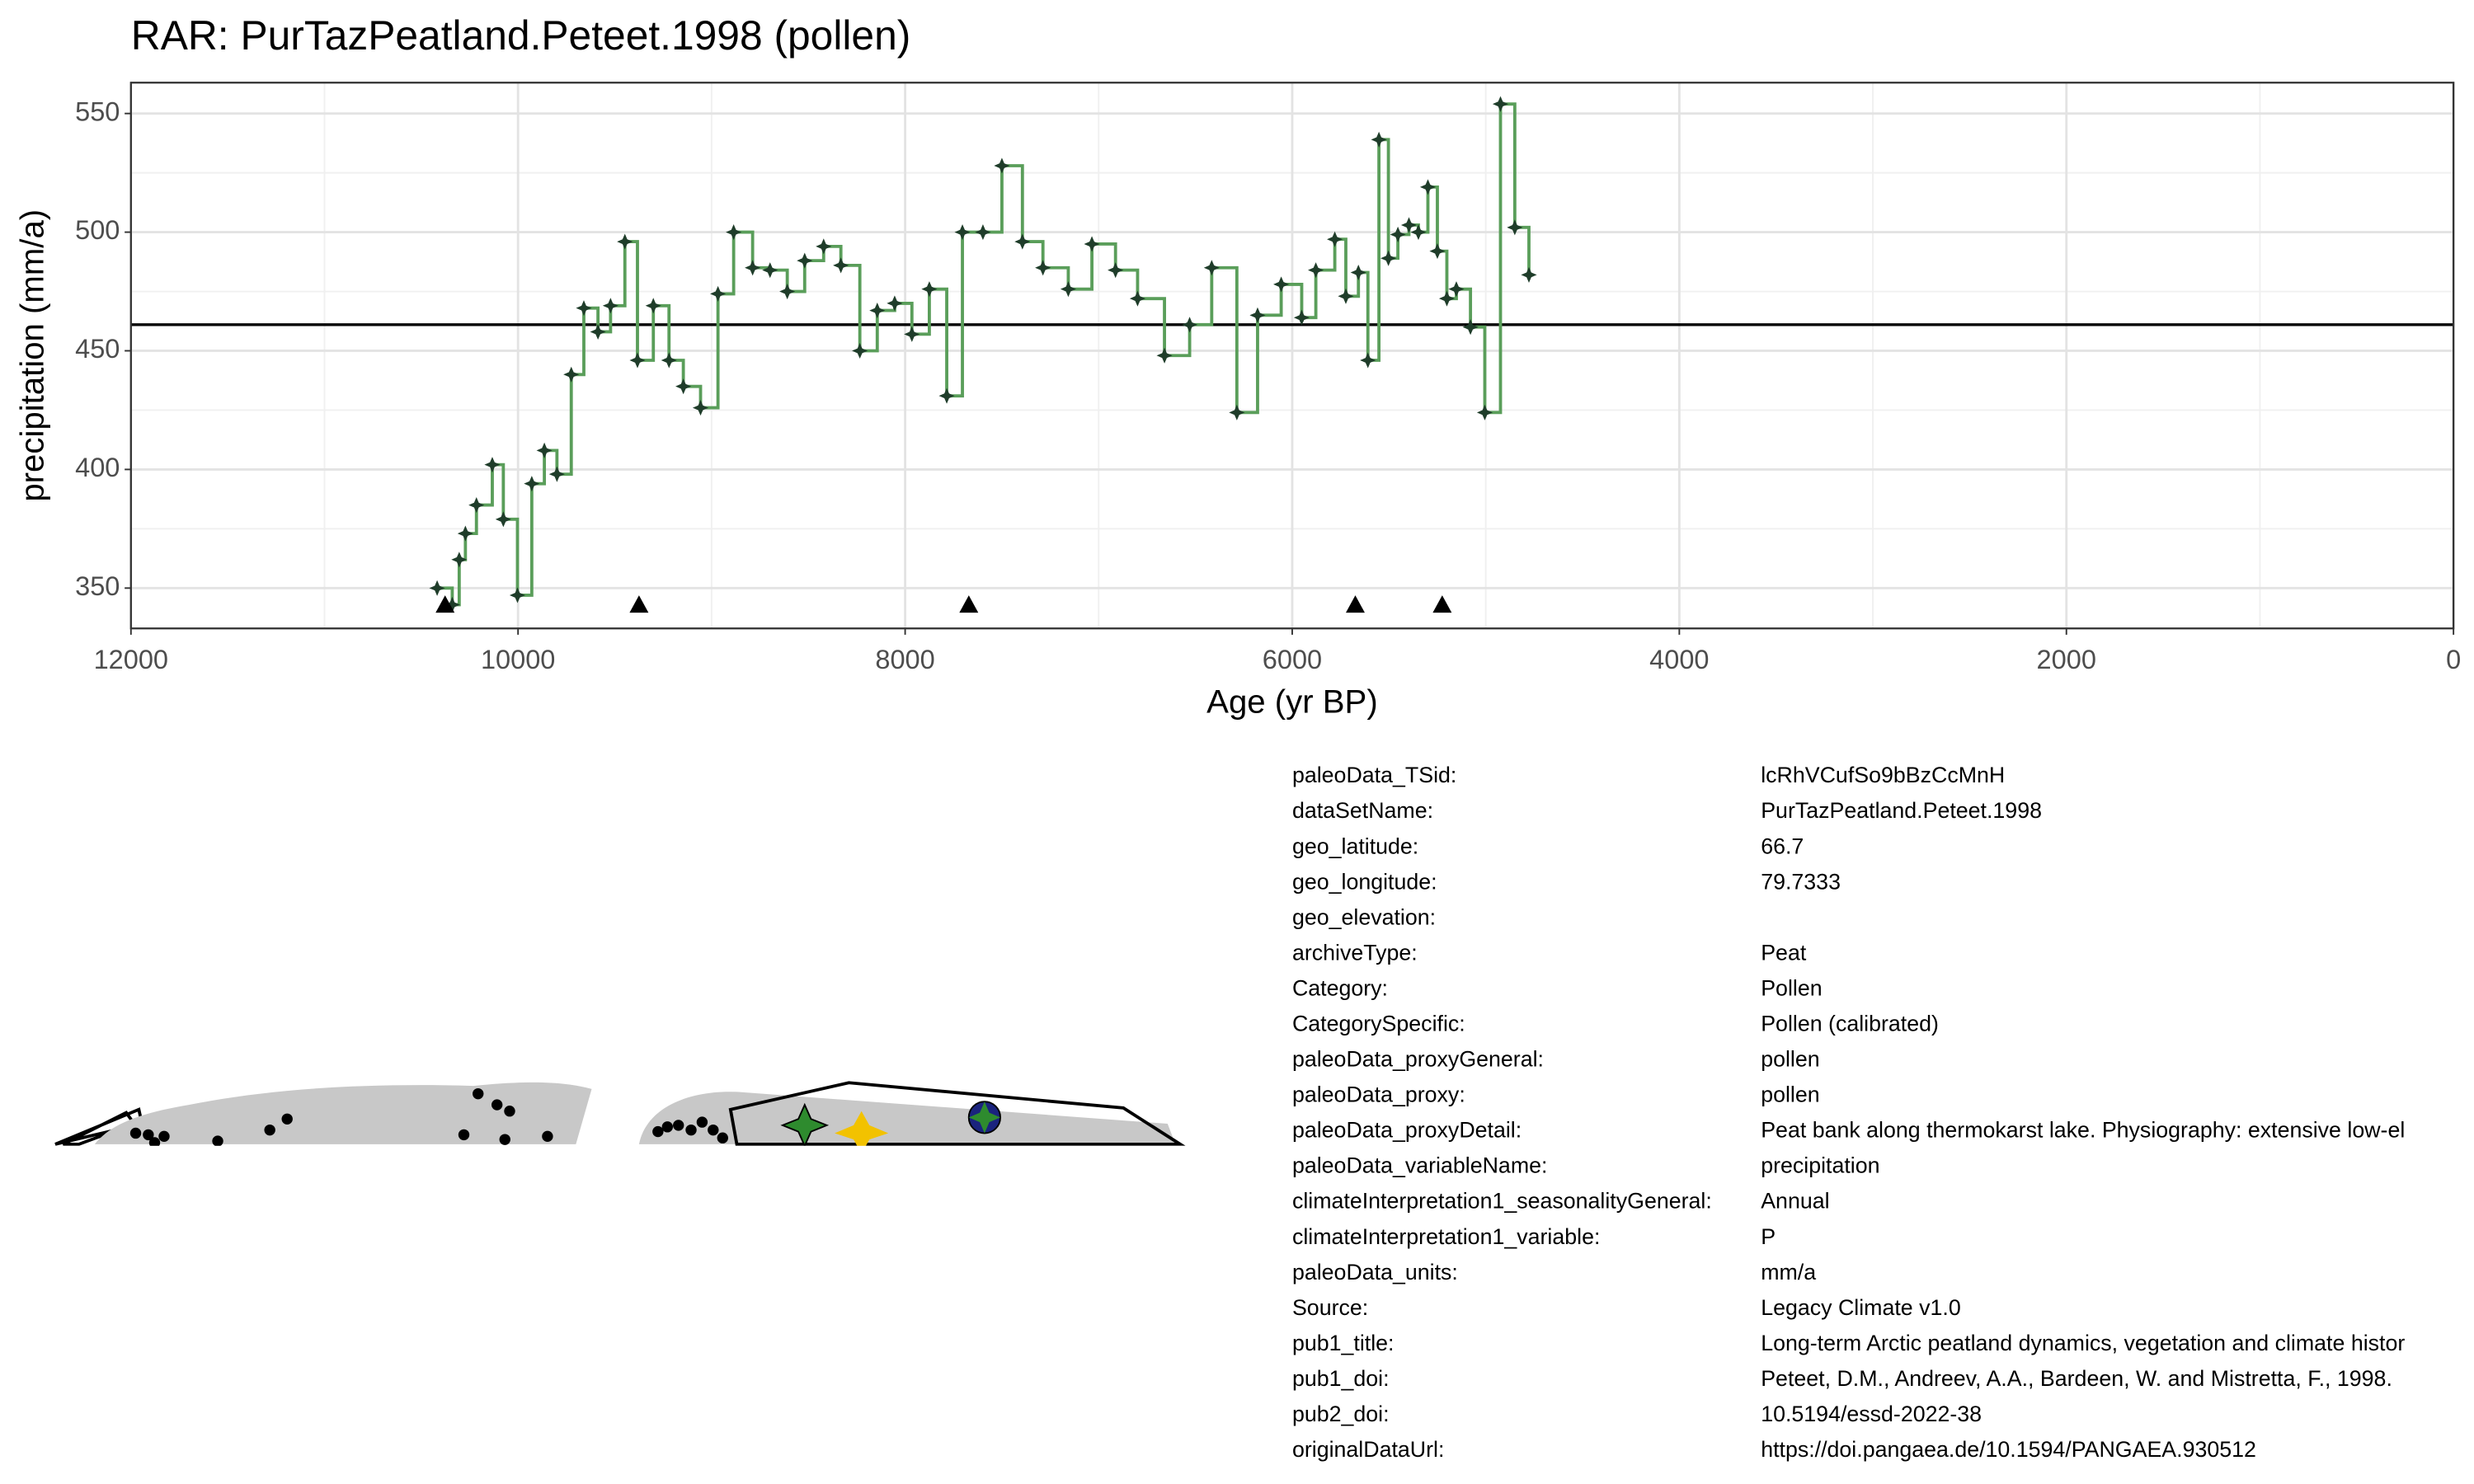 The height and width of the screenshot is (1484, 2474). Describe the element at coordinates (1378, 1024) in the screenshot. I see `meta-key: CategorySpecific:` at that location.